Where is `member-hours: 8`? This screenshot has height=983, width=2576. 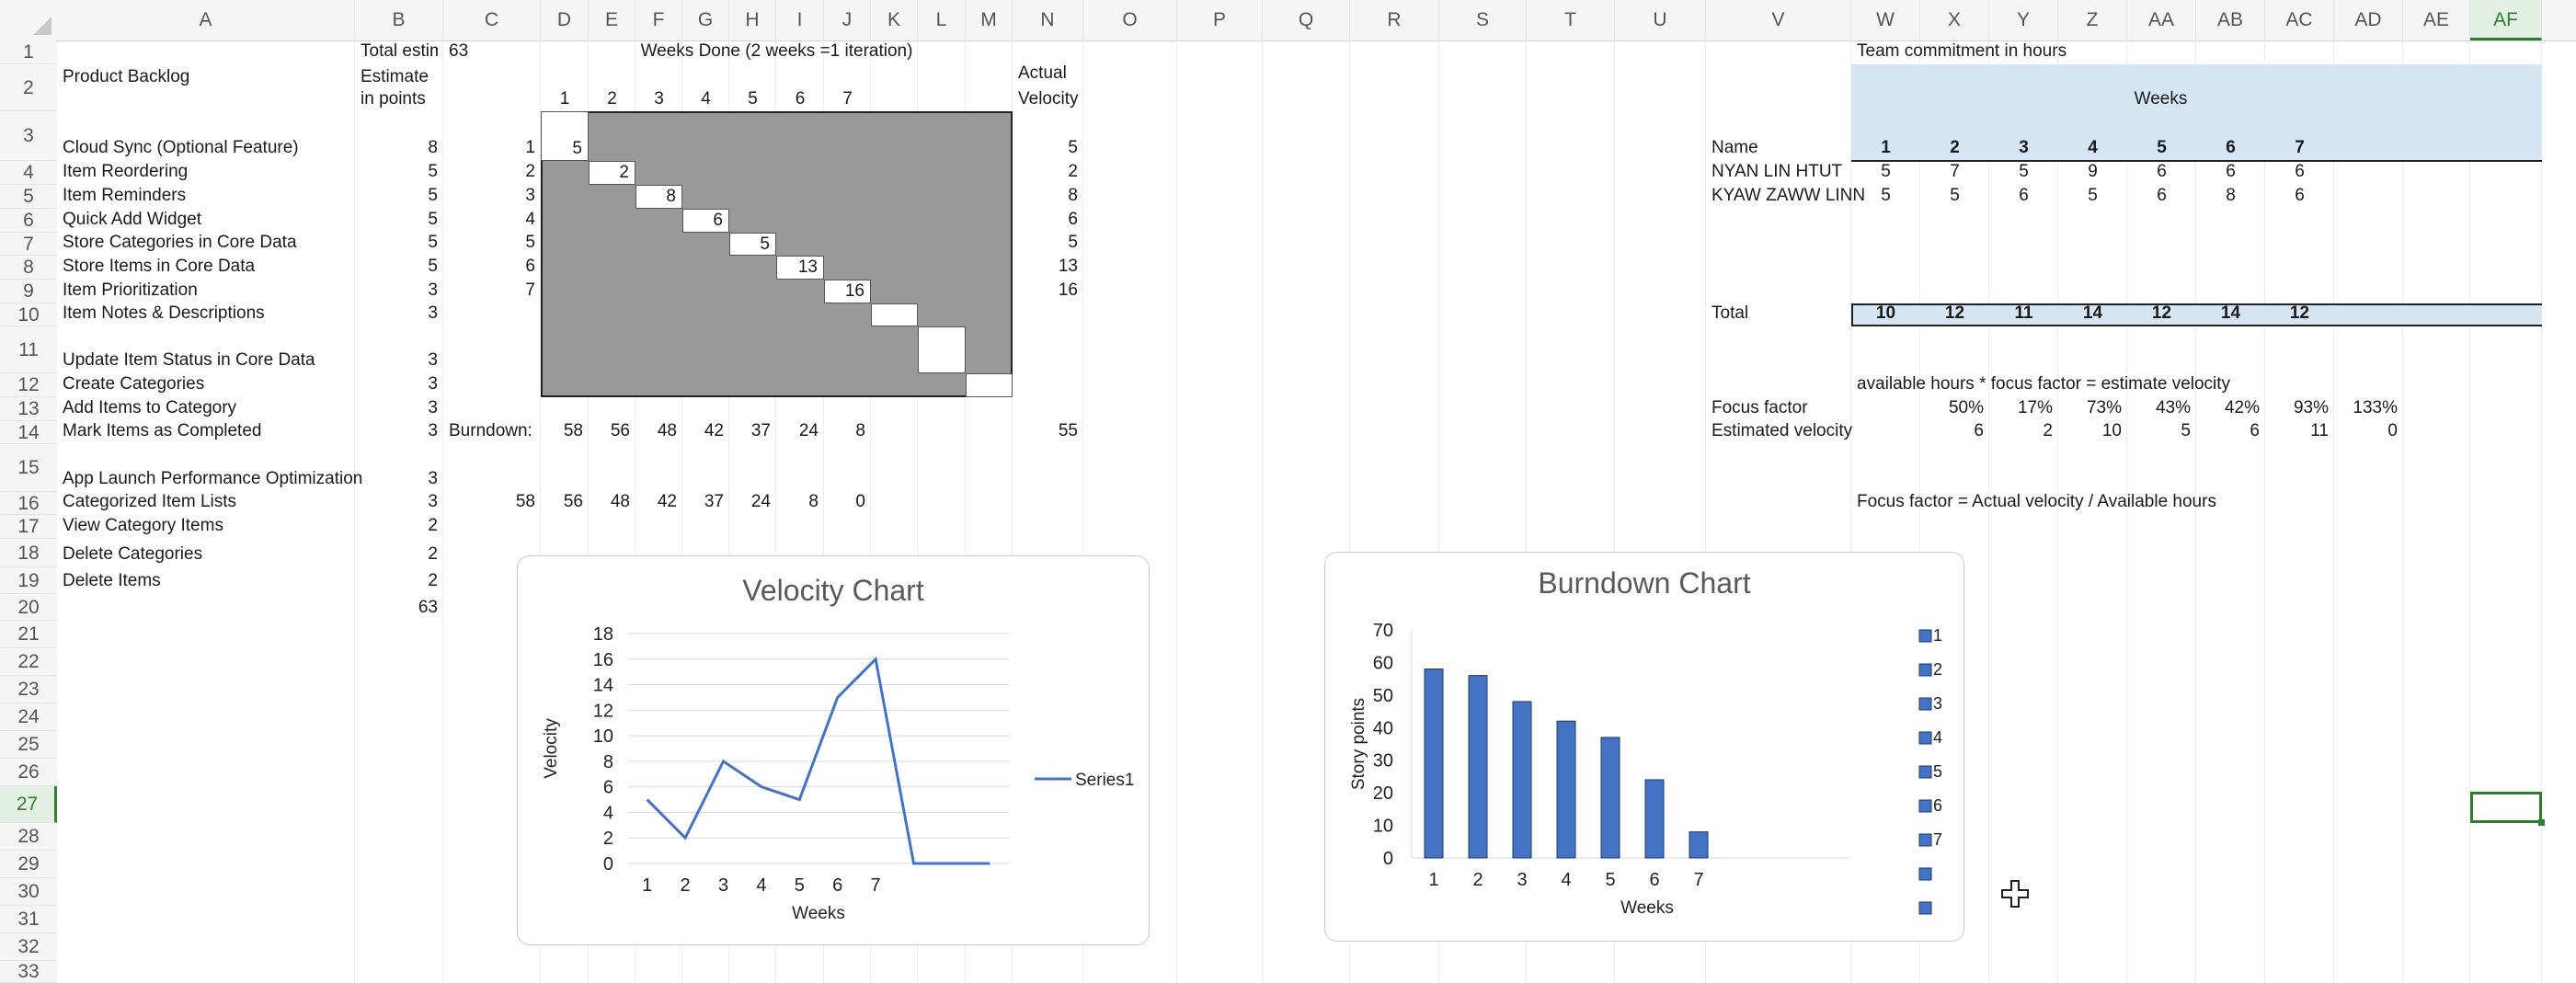
member-hours: 8 is located at coordinates (2231, 195).